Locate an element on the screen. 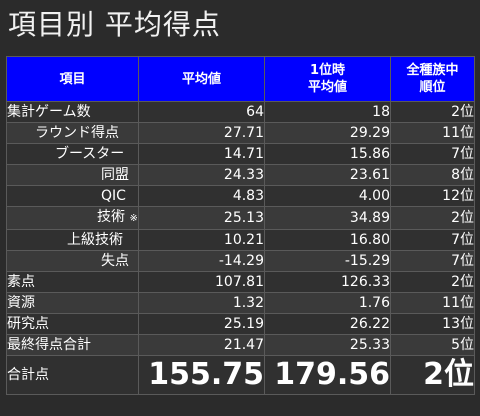 Image resolution: width=480 pixels, height=416 pixels. table-row: 素点 107.81 126.33 2位 is located at coordinates (240, 282).